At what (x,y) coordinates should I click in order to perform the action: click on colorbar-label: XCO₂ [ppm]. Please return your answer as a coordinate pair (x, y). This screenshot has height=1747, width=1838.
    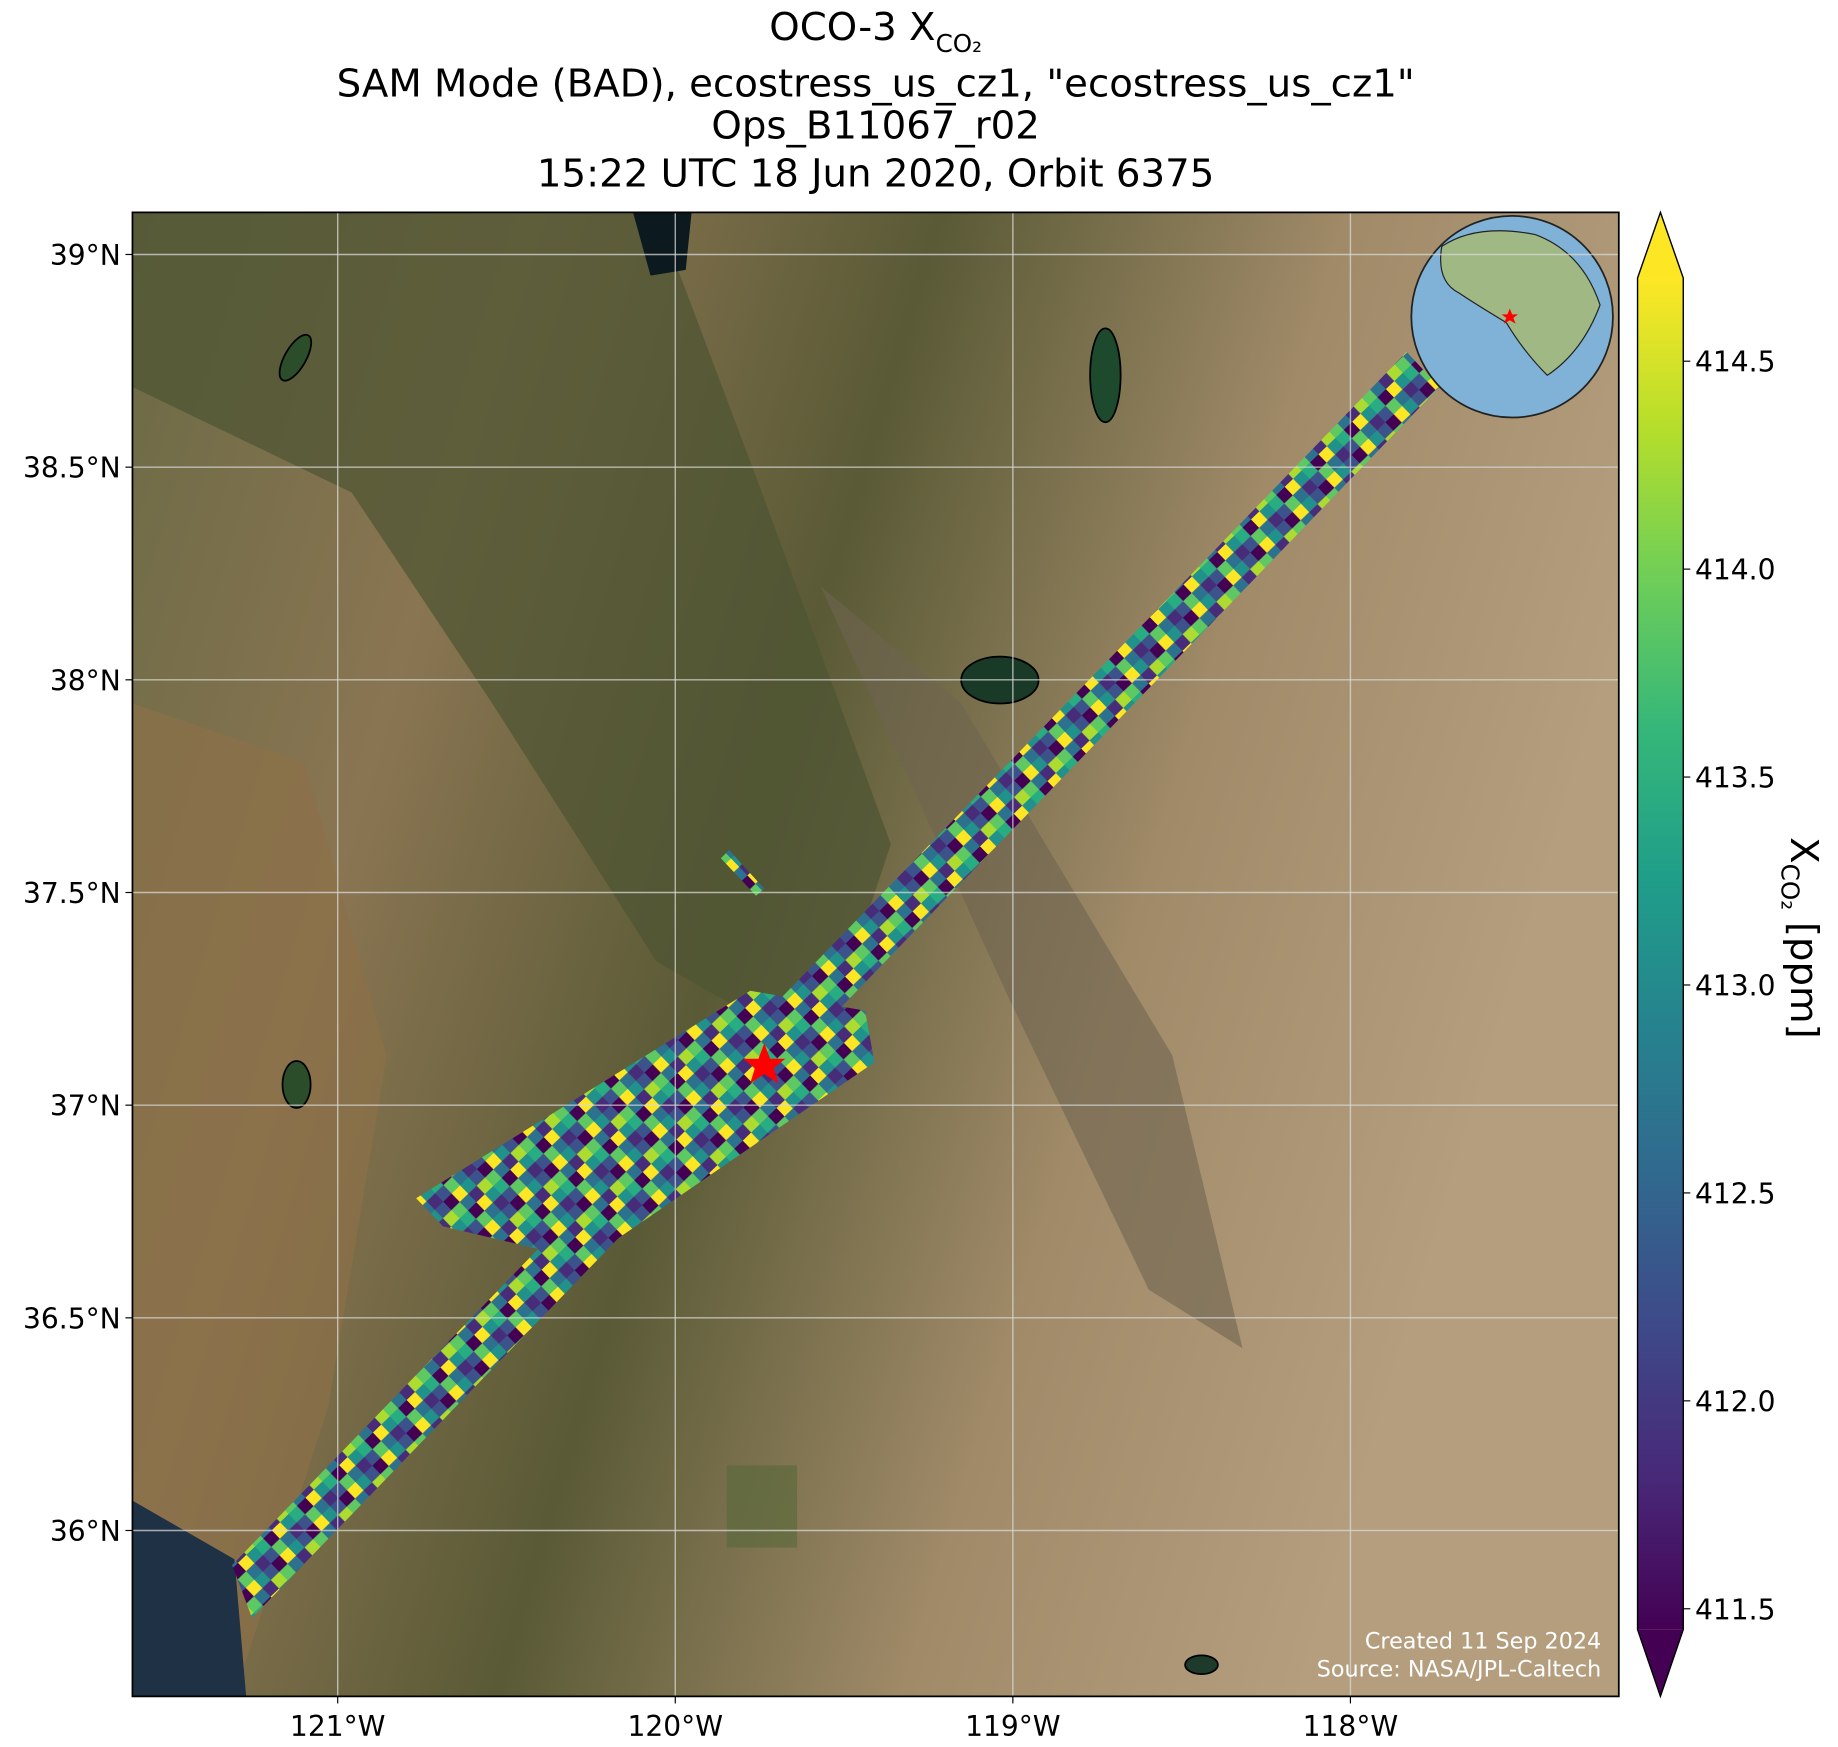
    Looking at the image, I should click on (1801, 938).